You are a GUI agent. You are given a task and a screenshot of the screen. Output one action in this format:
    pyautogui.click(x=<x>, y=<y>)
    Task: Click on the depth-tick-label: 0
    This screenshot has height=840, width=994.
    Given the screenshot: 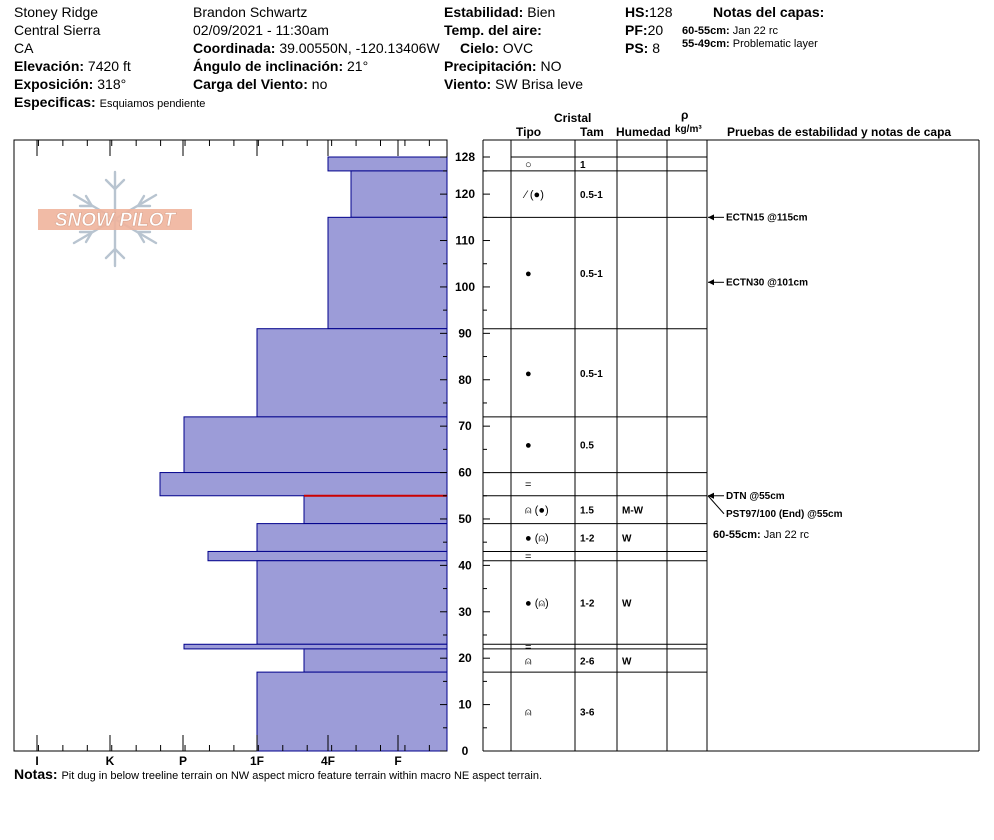 What is the action you would take?
    pyautogui.click(x=465, y=751)
    